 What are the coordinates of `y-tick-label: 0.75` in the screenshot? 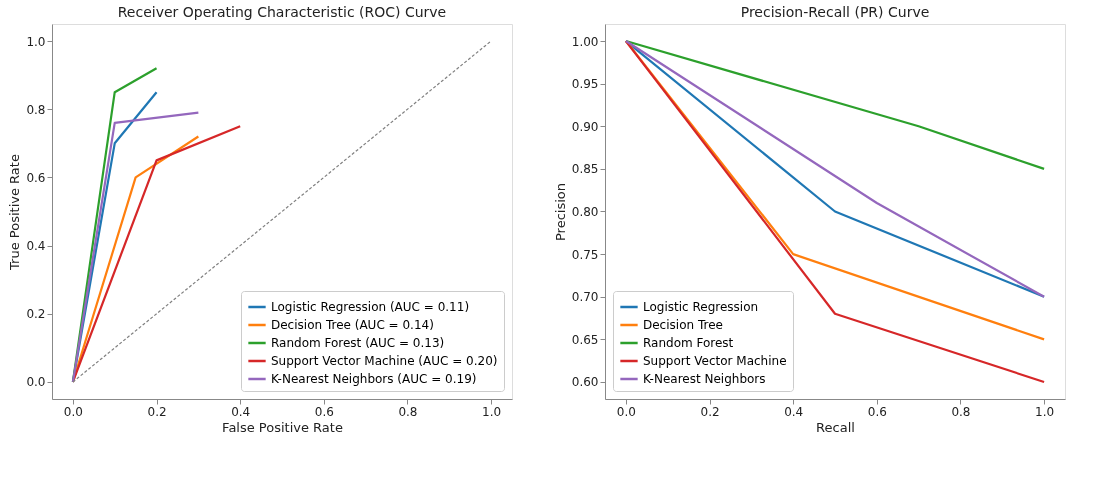 It's located at (585, 254).